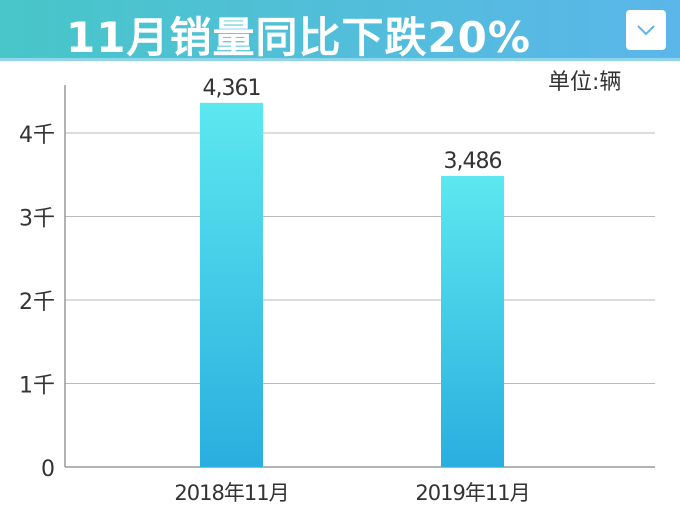 Image resolution: width=680 pixels, height=510 pixels. What do you see at coordinates (585, 82) in the screenshot?
I see `unit-label: 单位:辆` at bounding box center [585, 82].